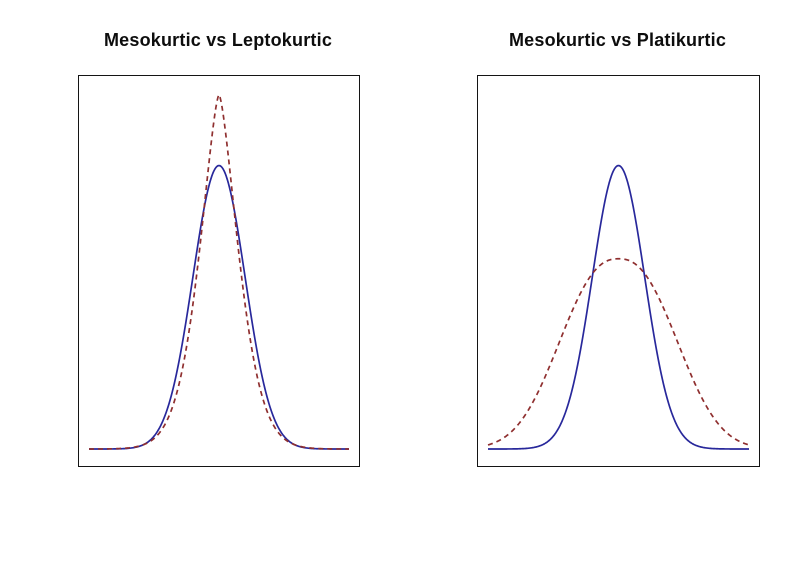 The image size is (797, 562). What do you see at coordinates (617, 40) in the screenshot?
I see `right-chart-title: Mesokurtic vs Platikurtic` at bounding box center [617, 40].